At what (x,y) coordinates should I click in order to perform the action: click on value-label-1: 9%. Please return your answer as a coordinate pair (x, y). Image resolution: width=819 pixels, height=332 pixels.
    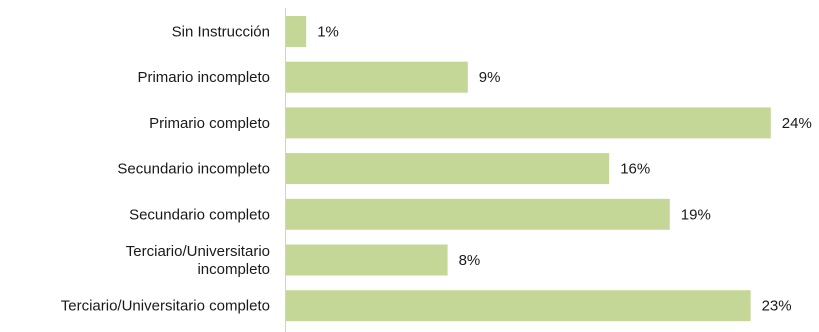
    Looking at the image, I should click on (490, 77).